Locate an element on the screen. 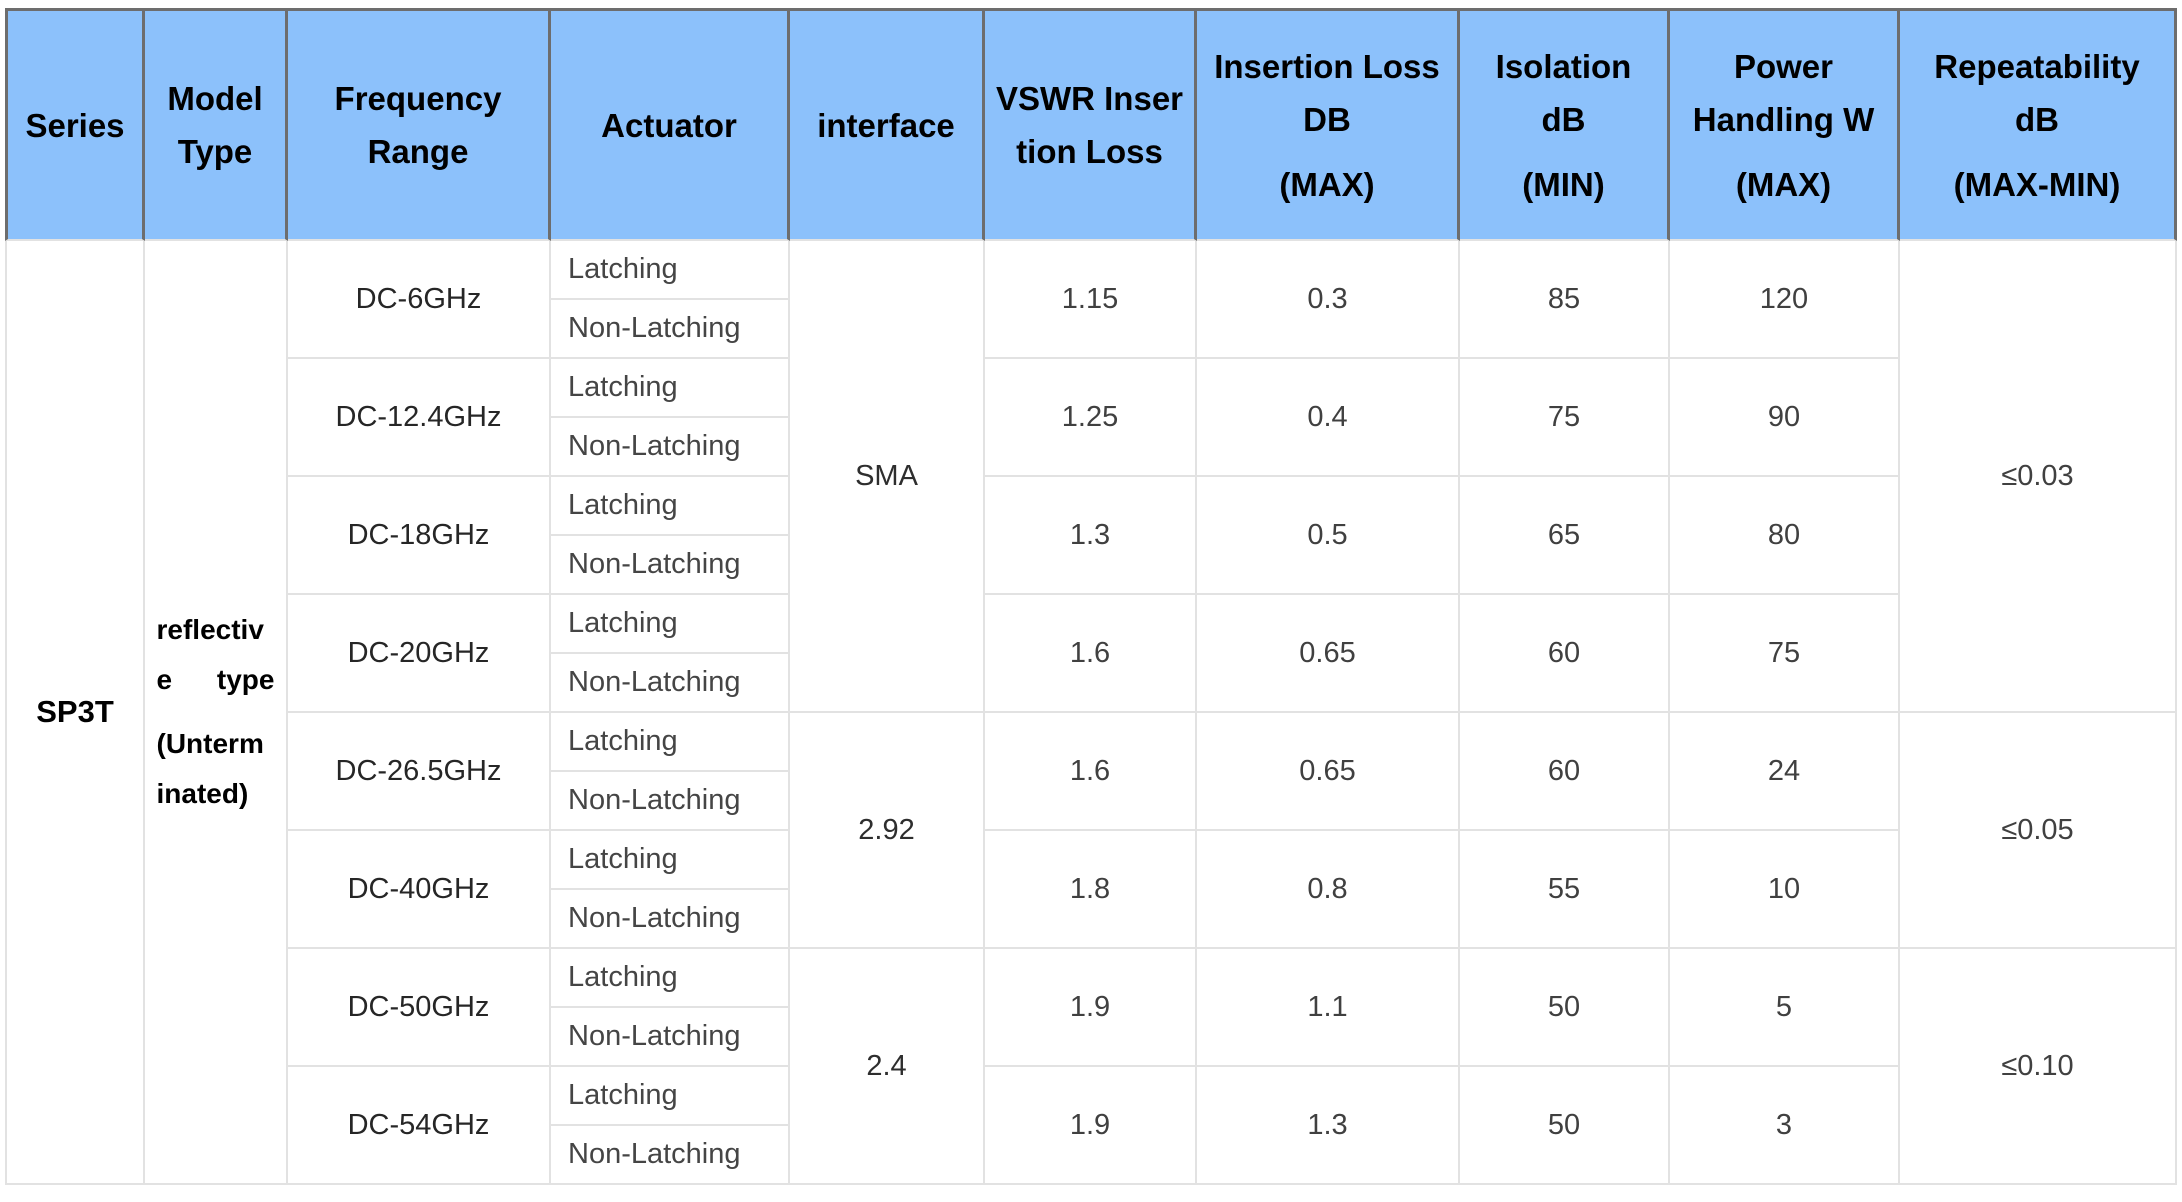 The height and width of the screenshot is (1202, 2182). col-header-insertion-loss: Insertion Loss DB (MAX) is located at coordinates (1328, 124).